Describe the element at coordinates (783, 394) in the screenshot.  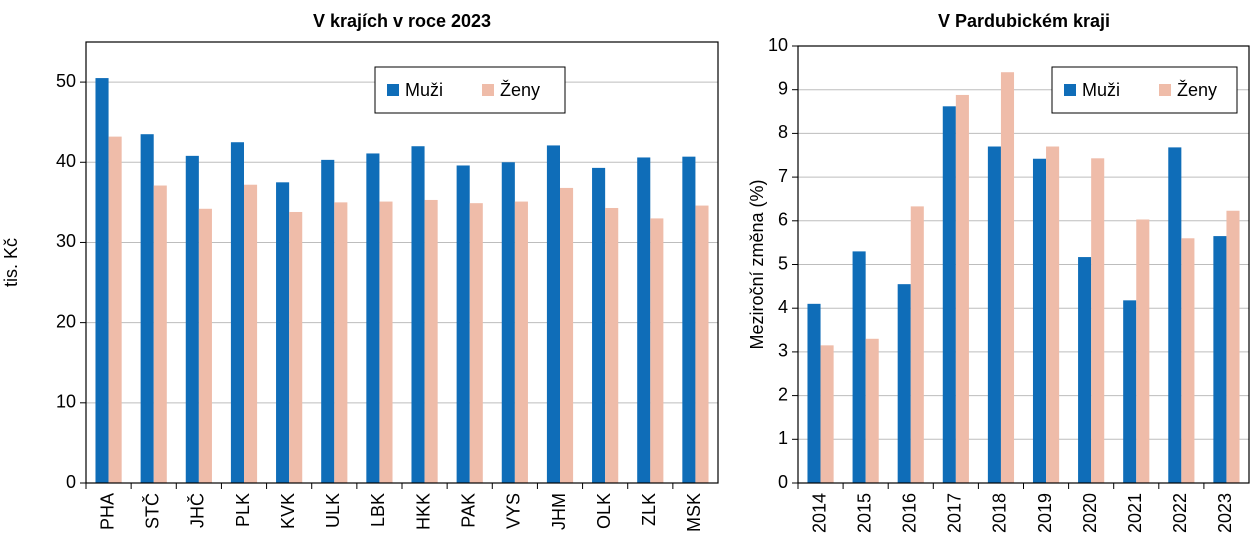
I see `y-tick-label: 2` at that location.